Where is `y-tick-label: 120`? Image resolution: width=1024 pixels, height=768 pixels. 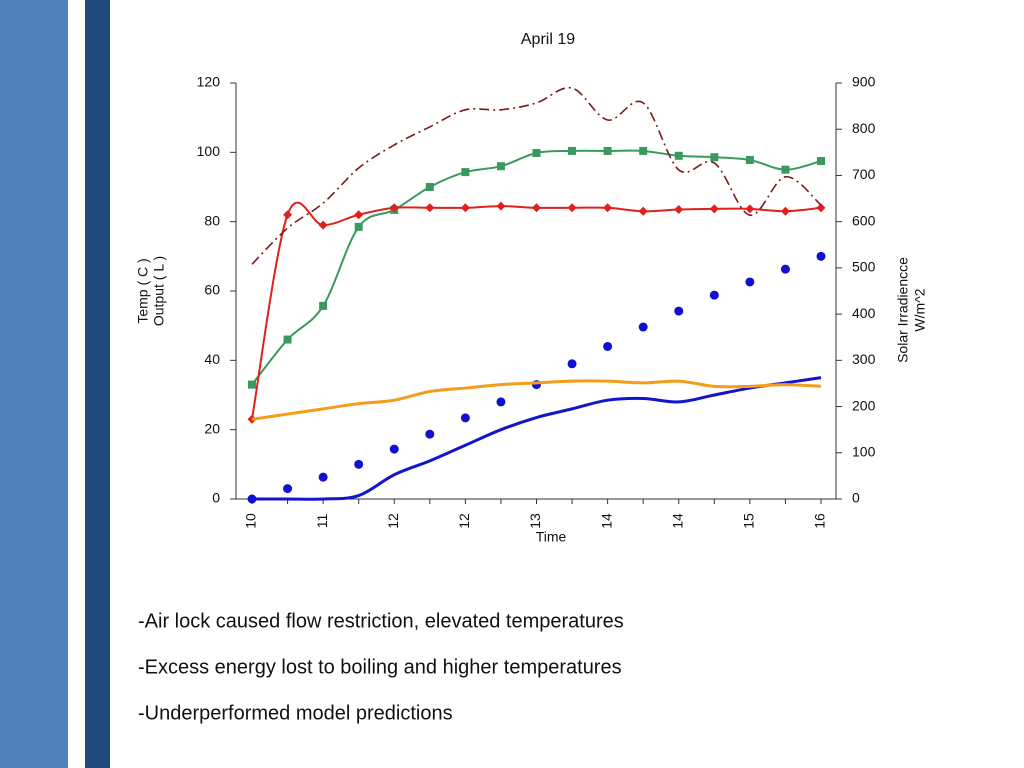 y-tick-label: 120 is located at coordinates (209, 82).